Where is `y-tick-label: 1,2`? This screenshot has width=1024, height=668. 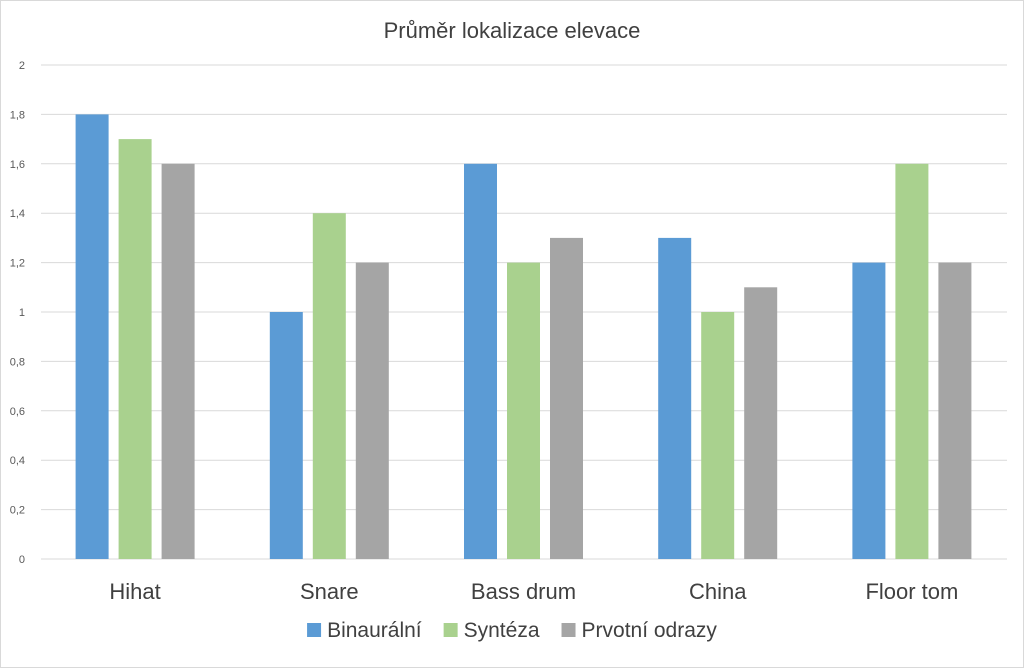
y-tick-label: 1,2 is located at coordinates (17, 264).